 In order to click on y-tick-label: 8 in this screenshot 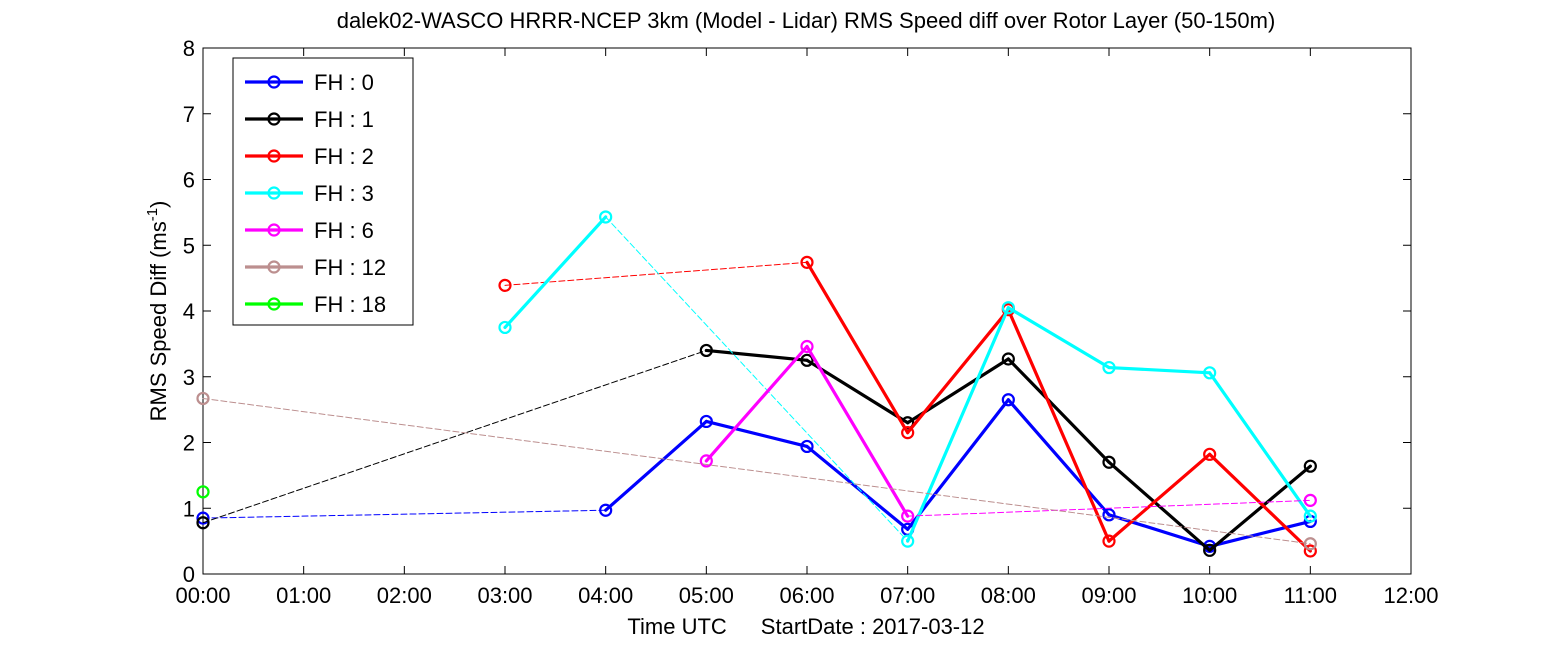, I will do `click(189, 48)`.